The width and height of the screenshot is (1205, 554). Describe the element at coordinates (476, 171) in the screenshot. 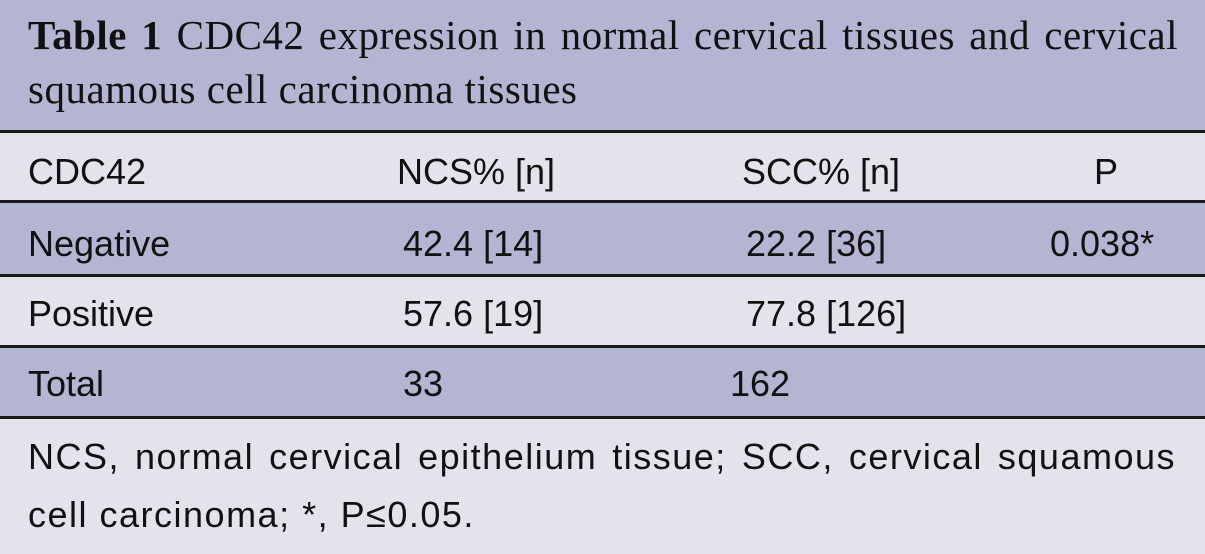

I see `header-cell: NCS% [n]` at that location.